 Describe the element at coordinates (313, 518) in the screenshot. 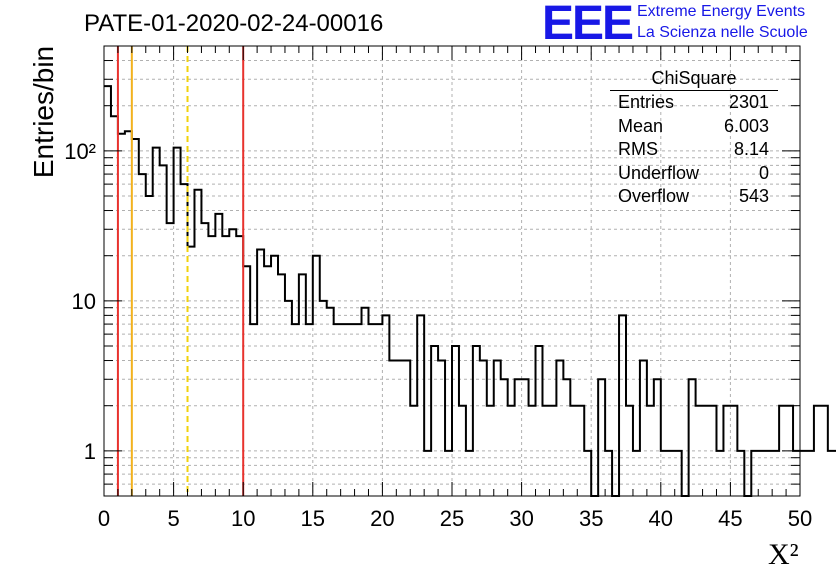

I see `x-tick-label: 15` at that location.